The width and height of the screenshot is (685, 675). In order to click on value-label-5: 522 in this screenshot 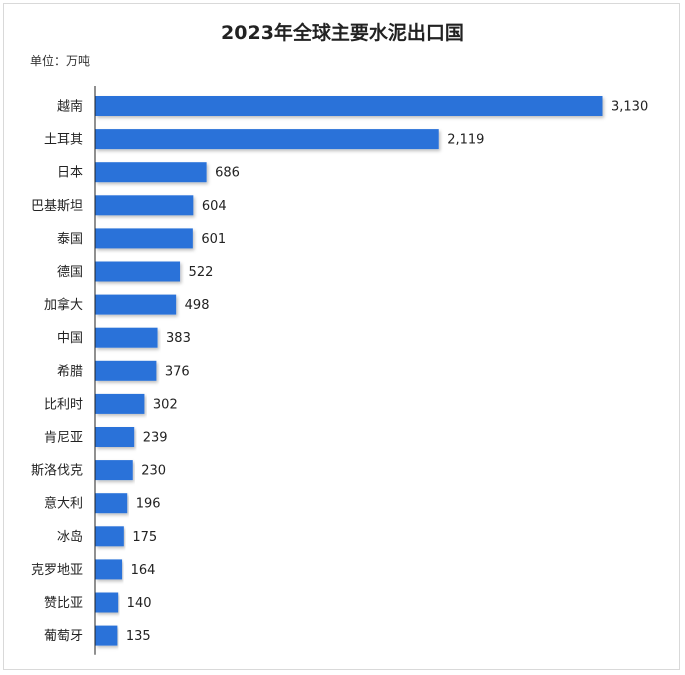, I will do `click(201, 272)`.